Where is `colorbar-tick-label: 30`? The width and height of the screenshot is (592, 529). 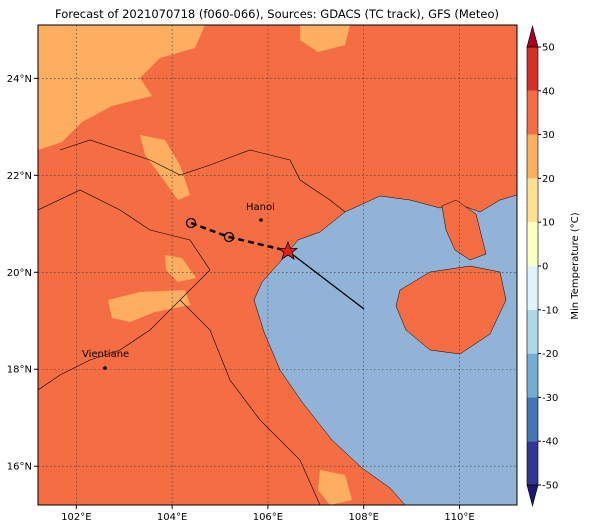 colorbar-tick-label: 30 is located at coordinates (548, 135).